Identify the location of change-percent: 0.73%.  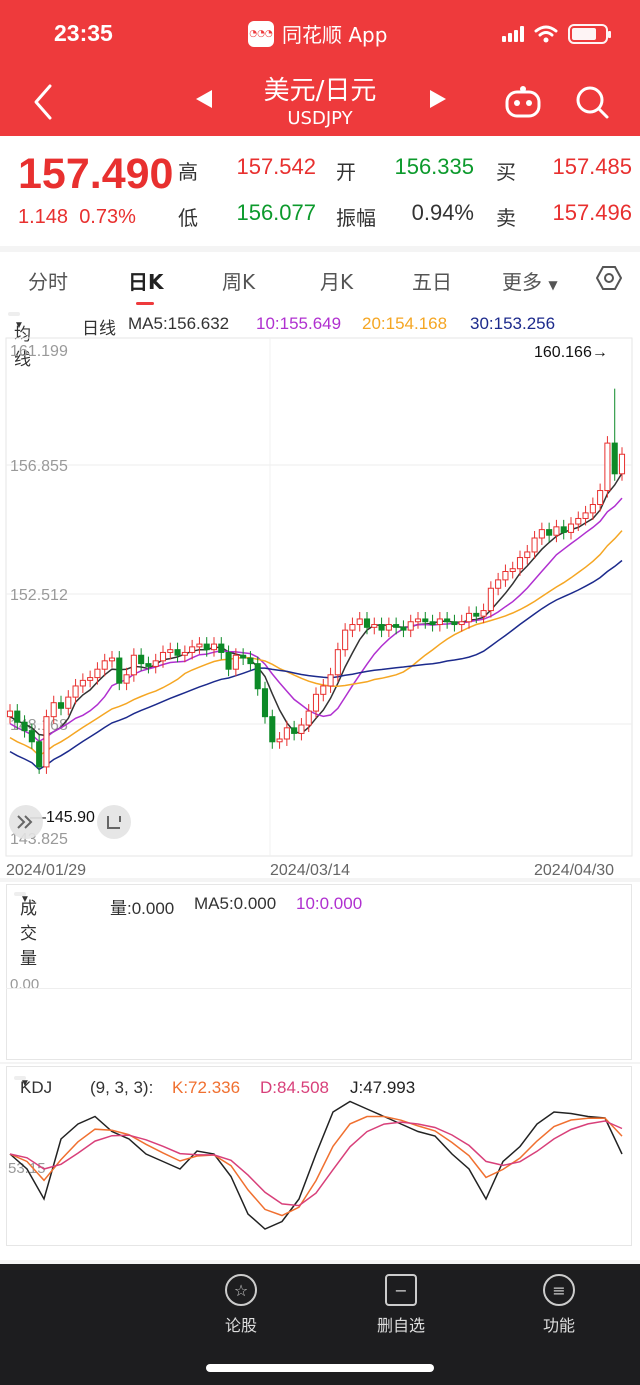
(107, 217).